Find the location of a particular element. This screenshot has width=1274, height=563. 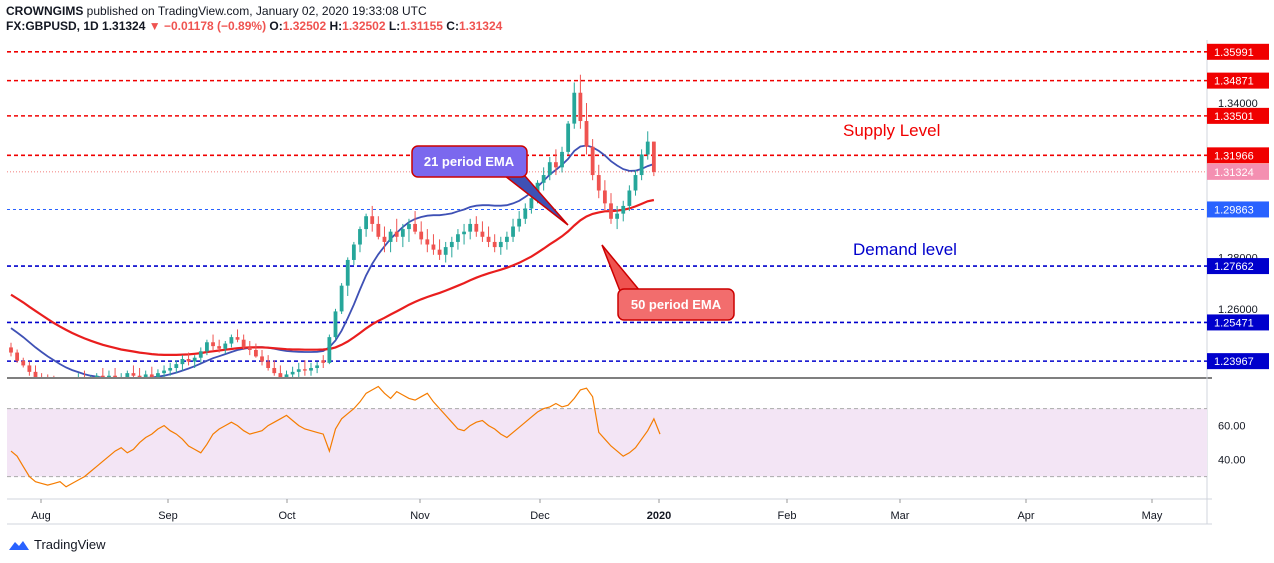

level-price-label: 1.23967 is located at coordinates (1238, 361).